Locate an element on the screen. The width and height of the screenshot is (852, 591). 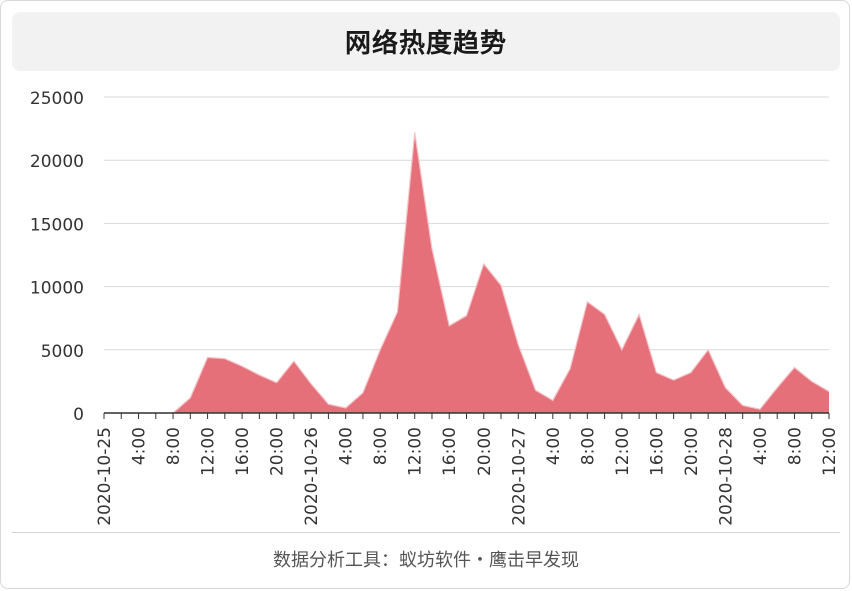
x-tick-label: 2020-10-26 is located at coordinates (312, 476).